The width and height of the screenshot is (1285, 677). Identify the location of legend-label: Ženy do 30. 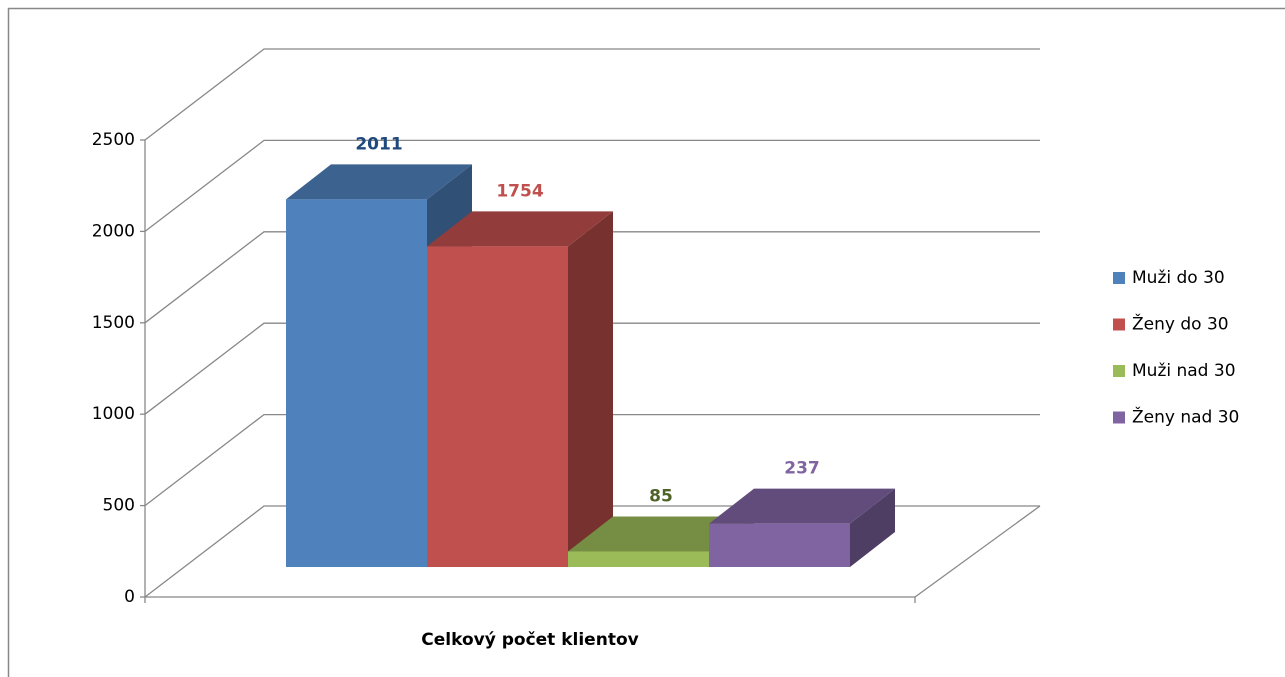
(1180, 324).